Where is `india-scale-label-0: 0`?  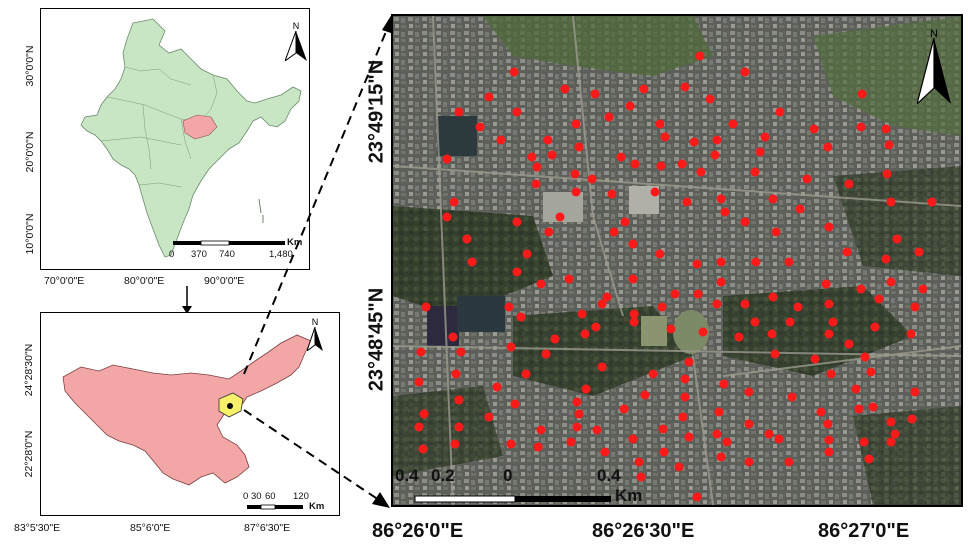
india-scale-label-0: 0 is located at coordinates (172, 254).